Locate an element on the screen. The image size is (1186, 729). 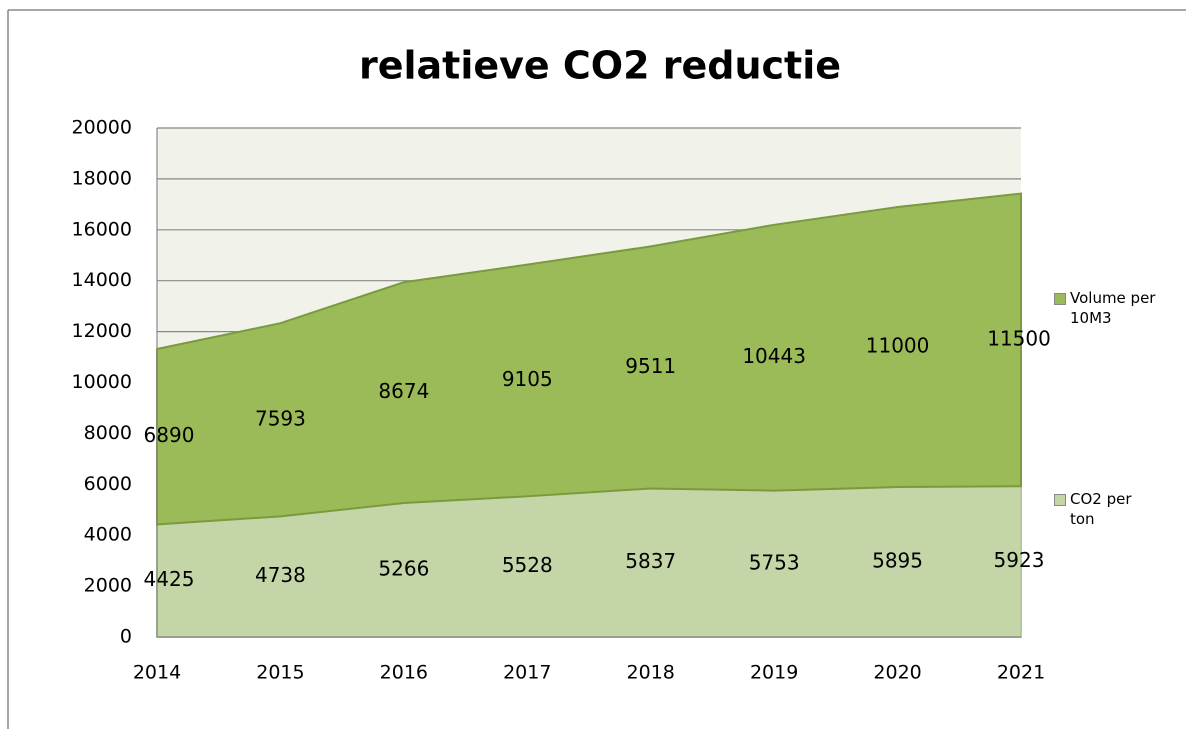
data-label: 8674 is located at coordinates (403, 391).